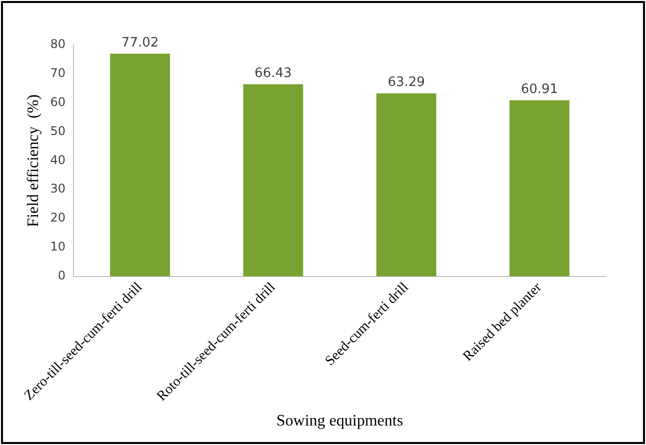  I want to click on y-tick-label: 20, so click(58, 217).